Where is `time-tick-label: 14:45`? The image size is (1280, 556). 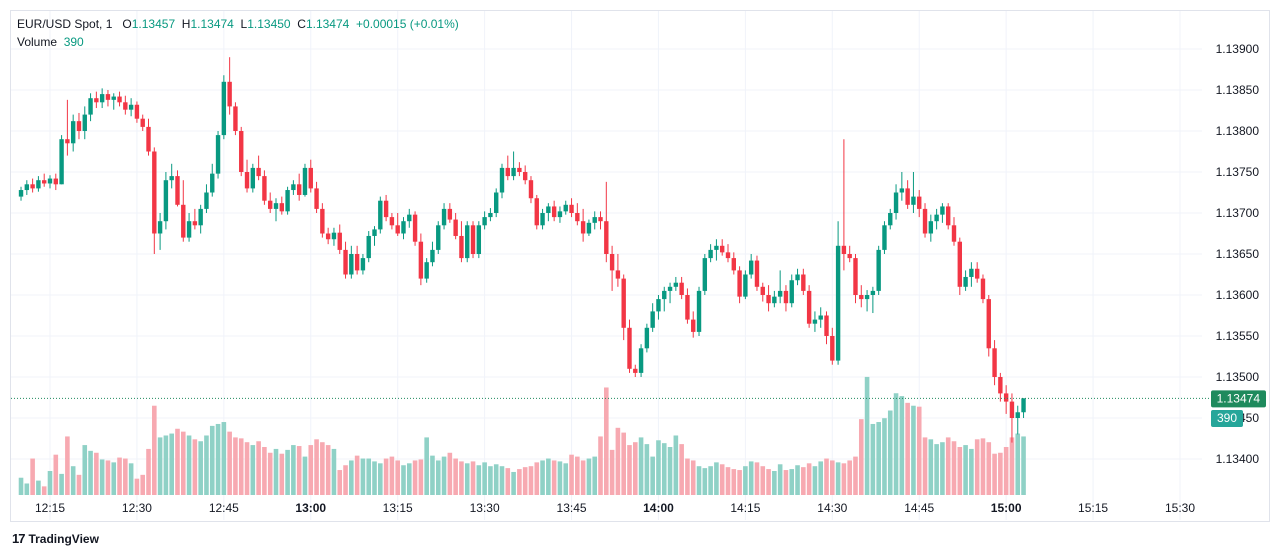
time-tick-label: 14:45 is located at coordinates (919, 508).